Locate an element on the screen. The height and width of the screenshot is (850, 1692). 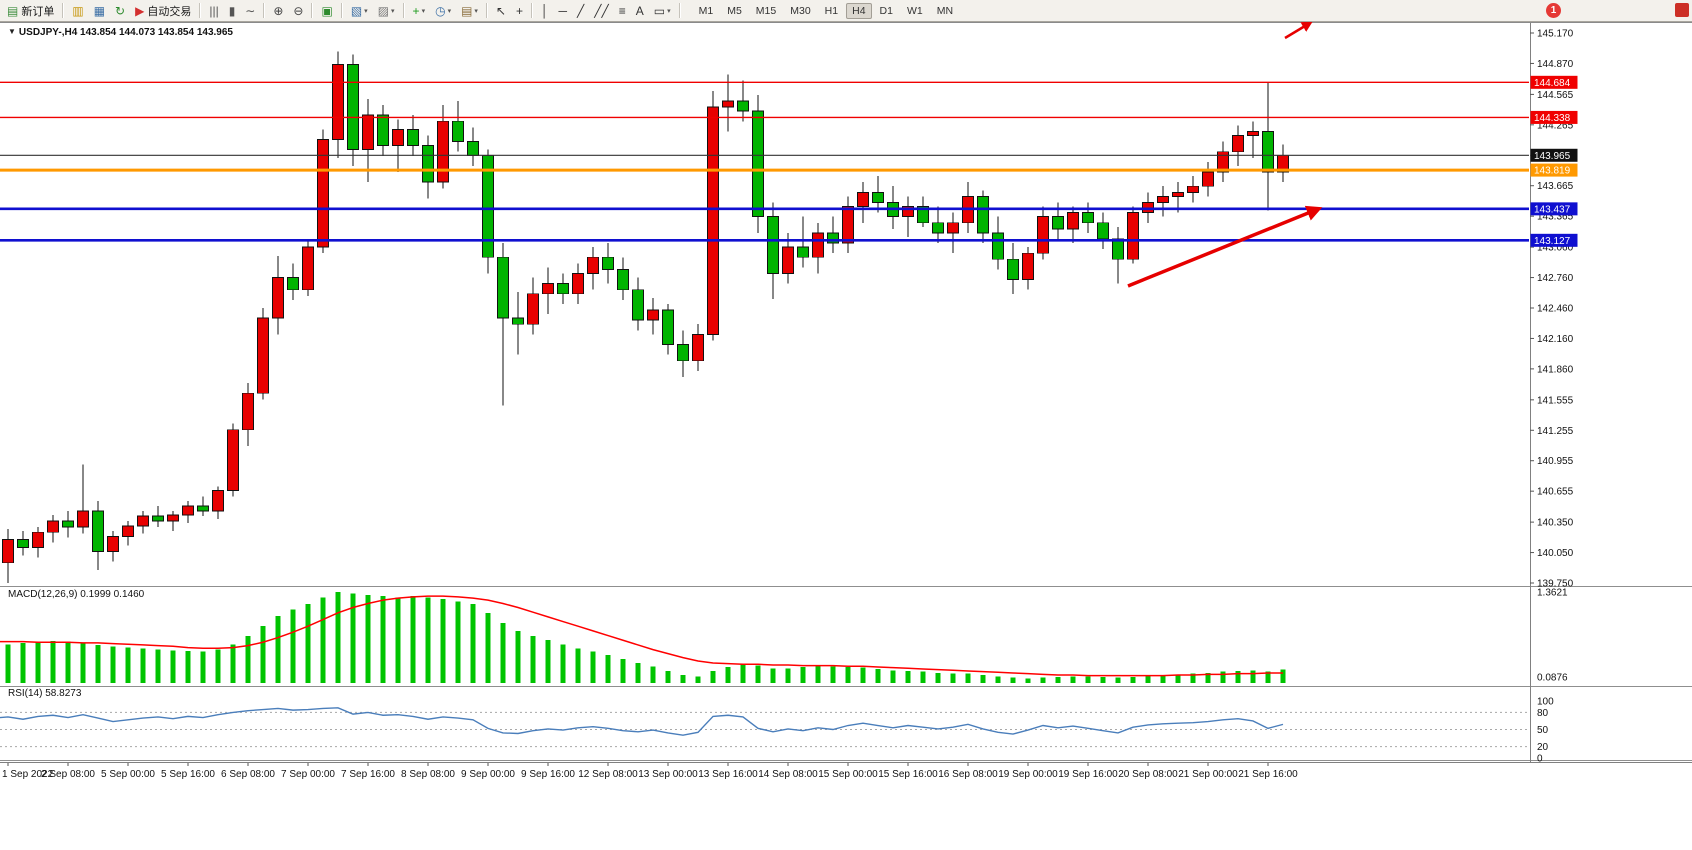
zoom-in-button: ⊕ is located at coordinates (278, 11).